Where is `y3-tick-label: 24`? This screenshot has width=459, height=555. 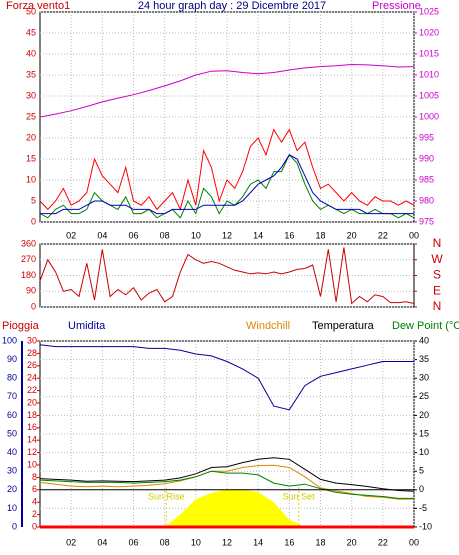 y3-tick-label: 24 is located at coordinates (32, 378).